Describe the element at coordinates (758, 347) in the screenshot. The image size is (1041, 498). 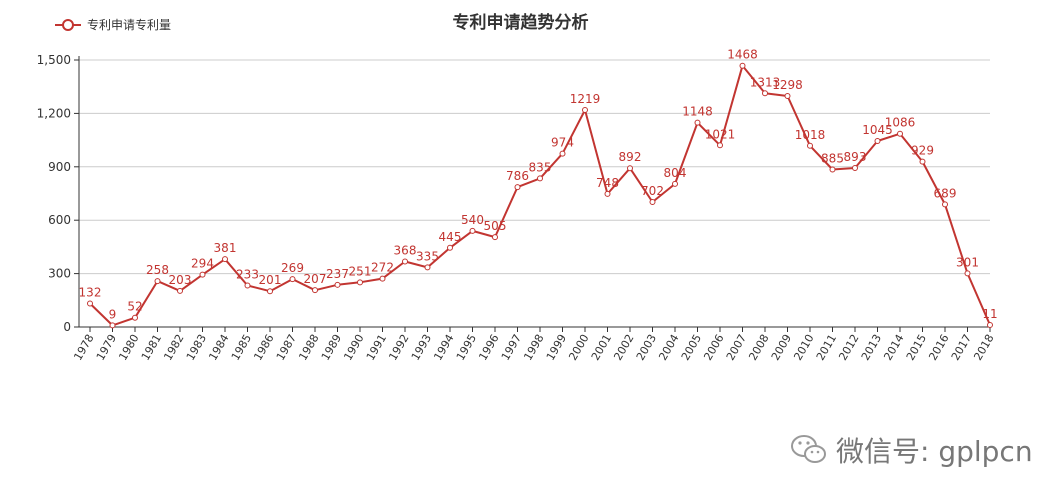
I see `x-tick-label: 2008` at that location.